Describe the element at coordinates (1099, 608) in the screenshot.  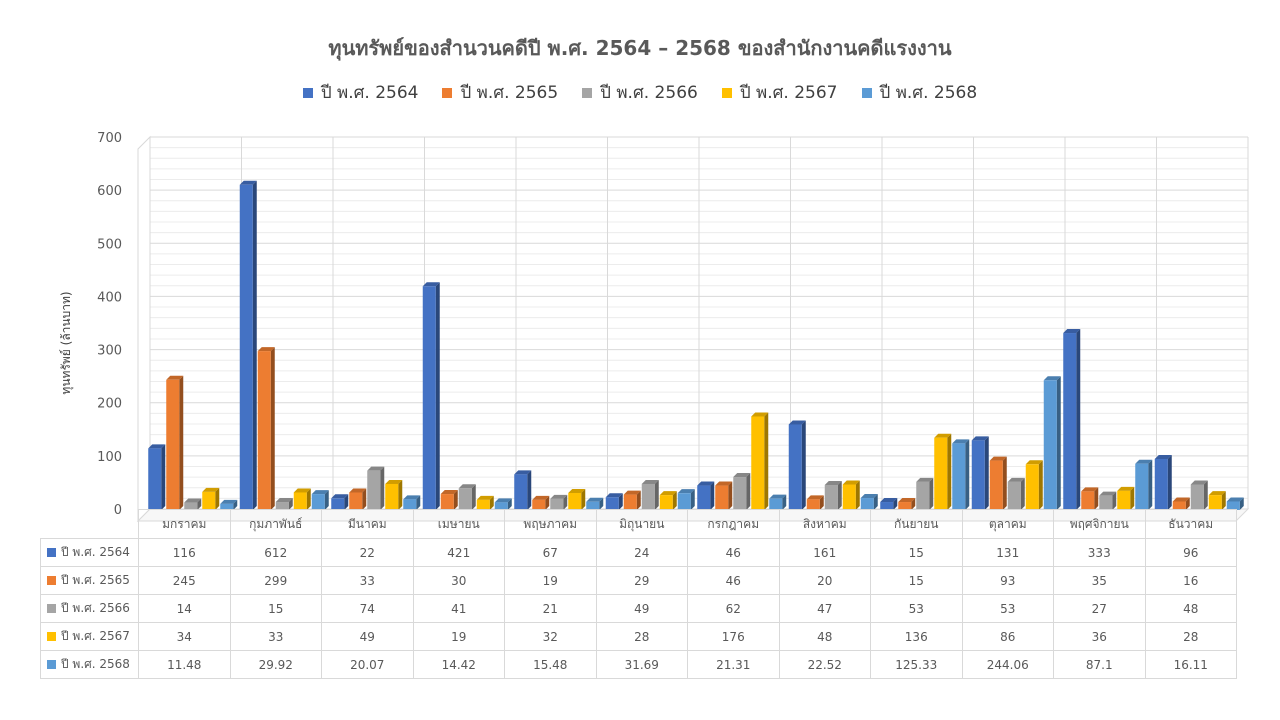
I see `data-label: 27` at that location.